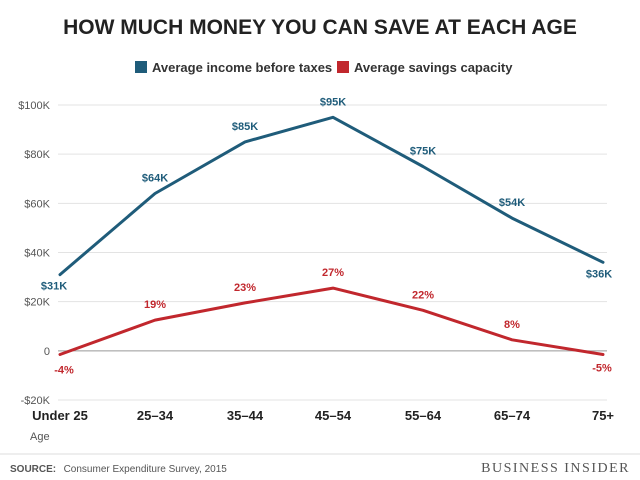 The width and height of the screenshot is (640, 480). I want to click on y-tick-label: -$20K, so click(36, 401).